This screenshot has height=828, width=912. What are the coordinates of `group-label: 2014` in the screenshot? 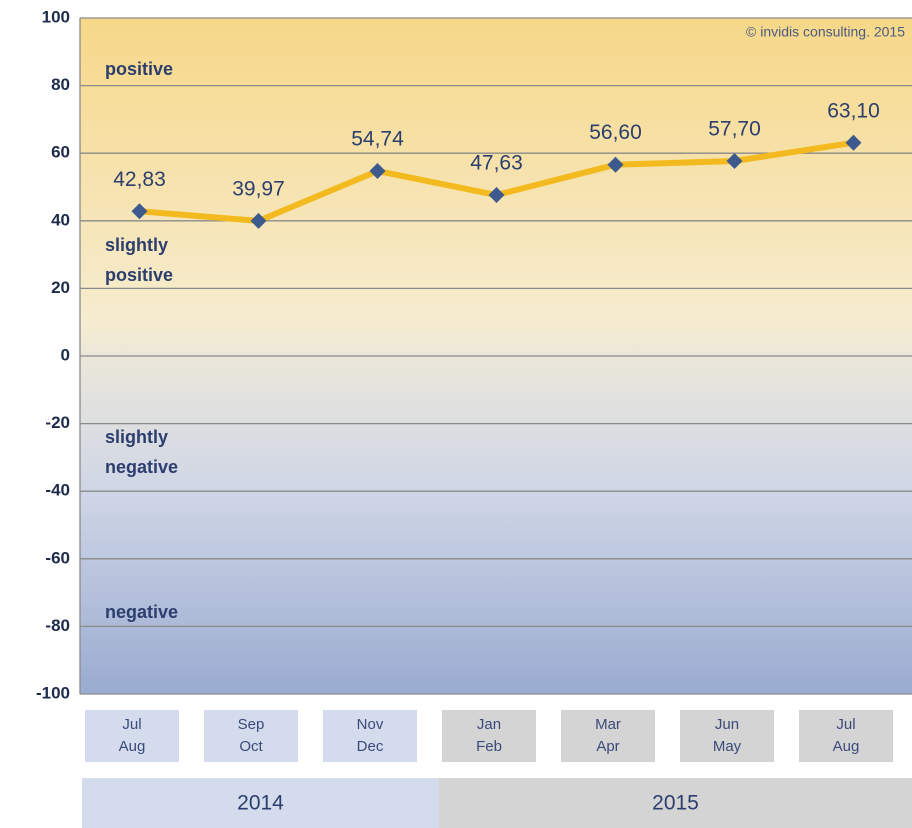 It's located at (260, 803).